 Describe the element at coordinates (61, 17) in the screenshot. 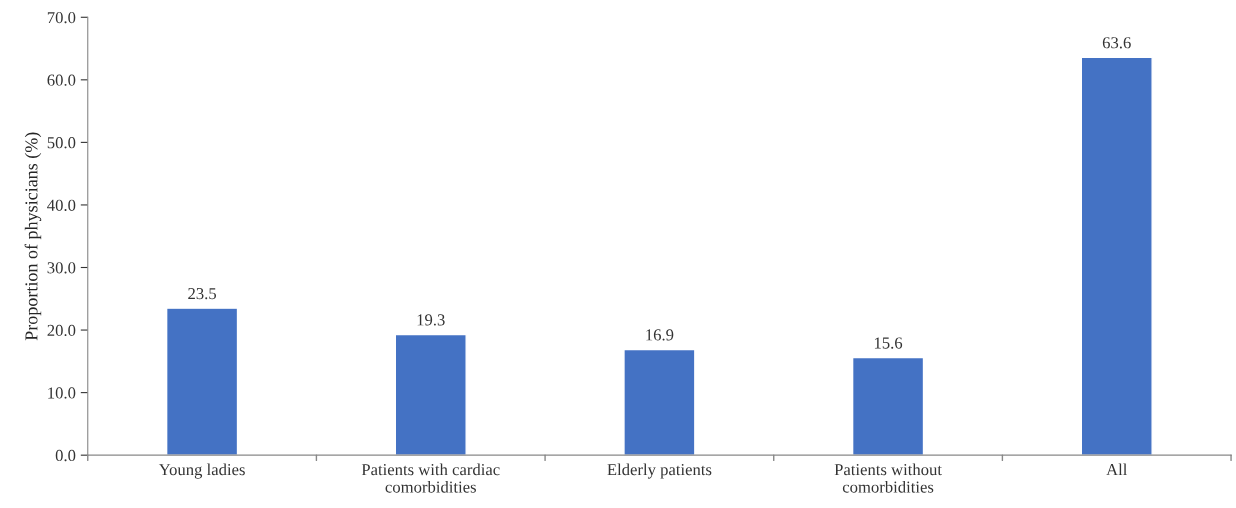

I see `y-tick-label: 70.0` at that location.